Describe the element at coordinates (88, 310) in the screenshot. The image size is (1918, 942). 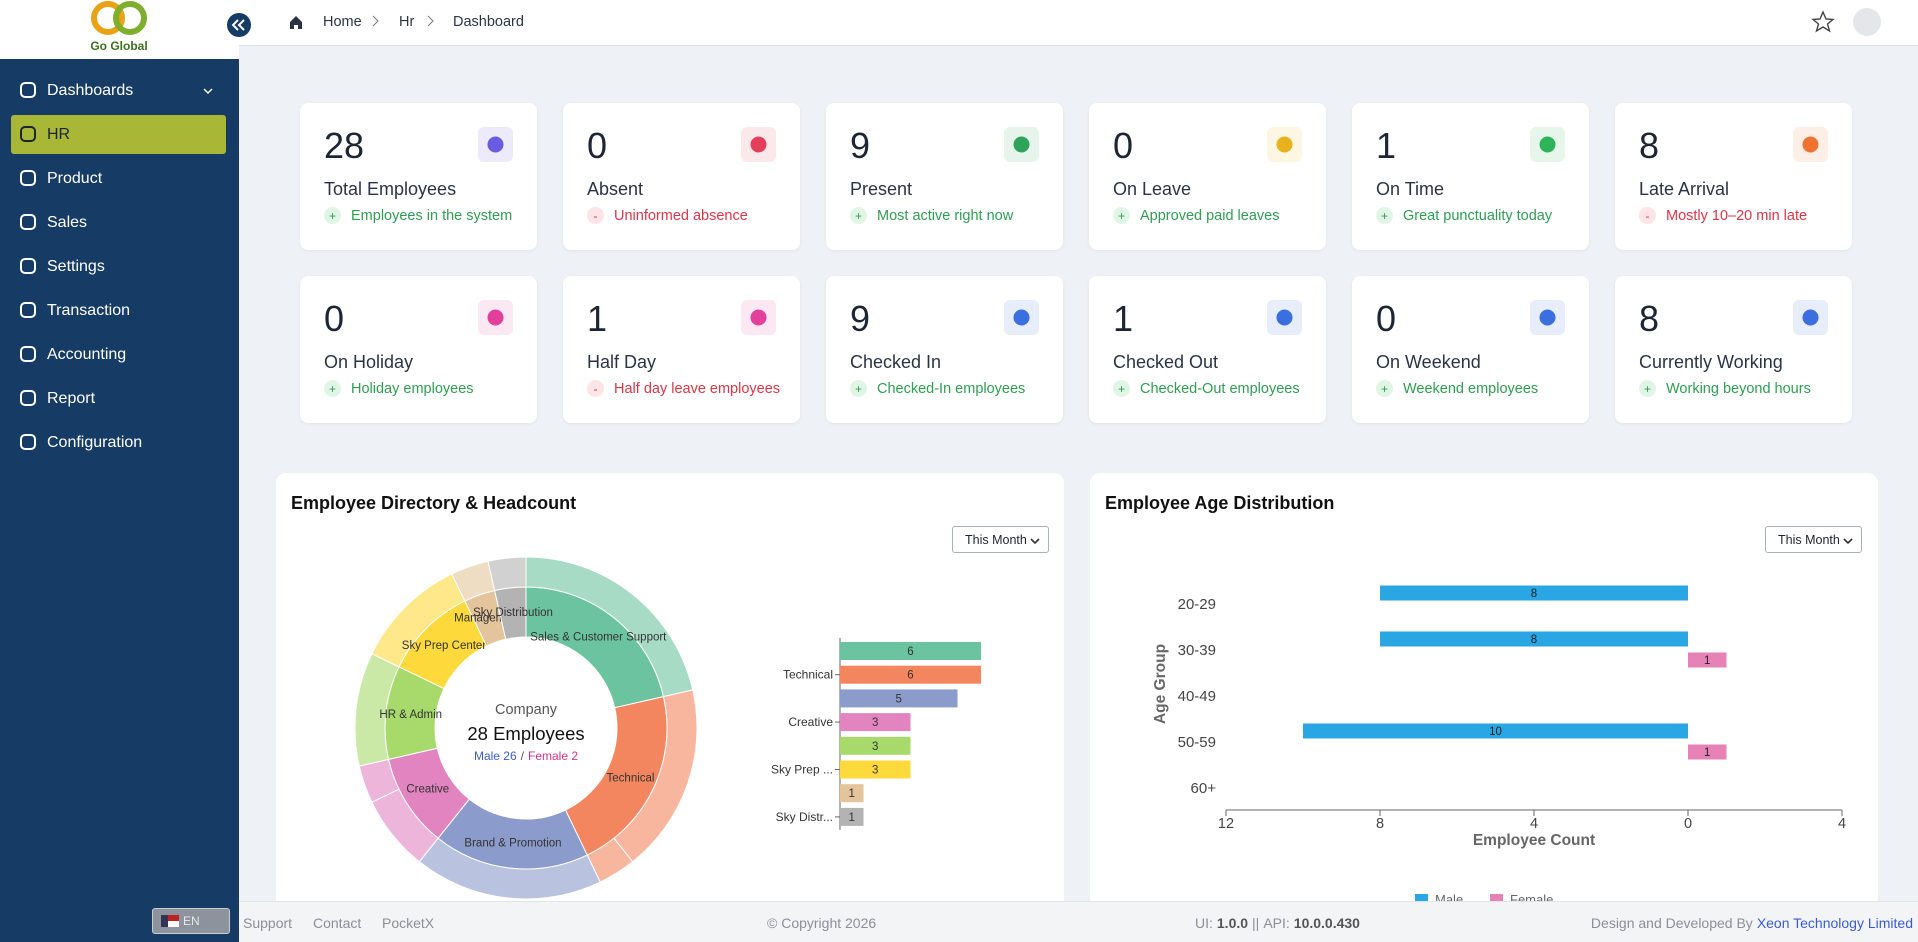
I see `menu-label: Transaction` at that location.